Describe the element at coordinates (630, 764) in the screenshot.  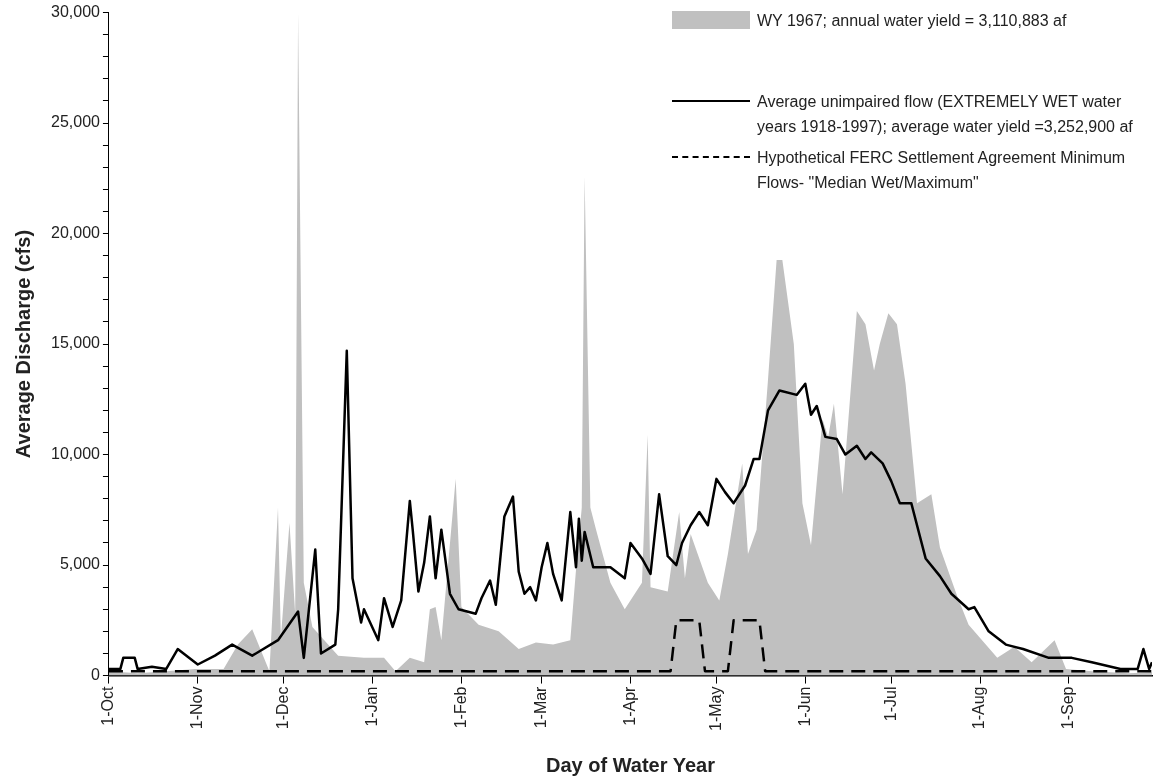
I see `x-axis-title: Day of Water Year` at that location.